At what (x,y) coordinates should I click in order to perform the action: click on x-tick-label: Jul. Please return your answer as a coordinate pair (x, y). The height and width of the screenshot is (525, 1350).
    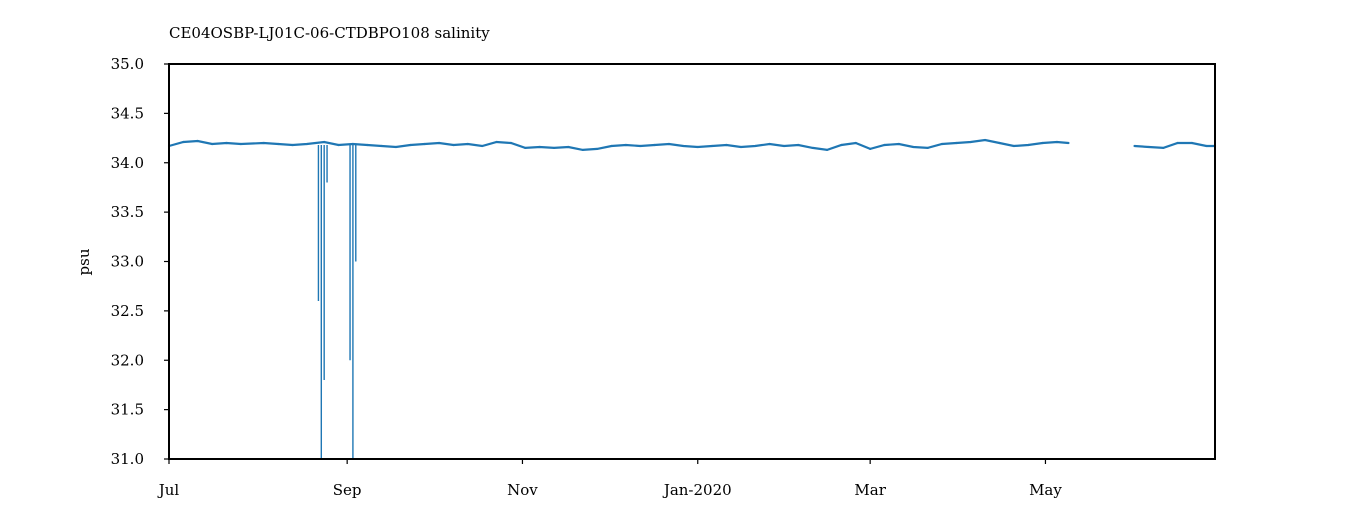
    Looking at the image, I should click on (168, 490).